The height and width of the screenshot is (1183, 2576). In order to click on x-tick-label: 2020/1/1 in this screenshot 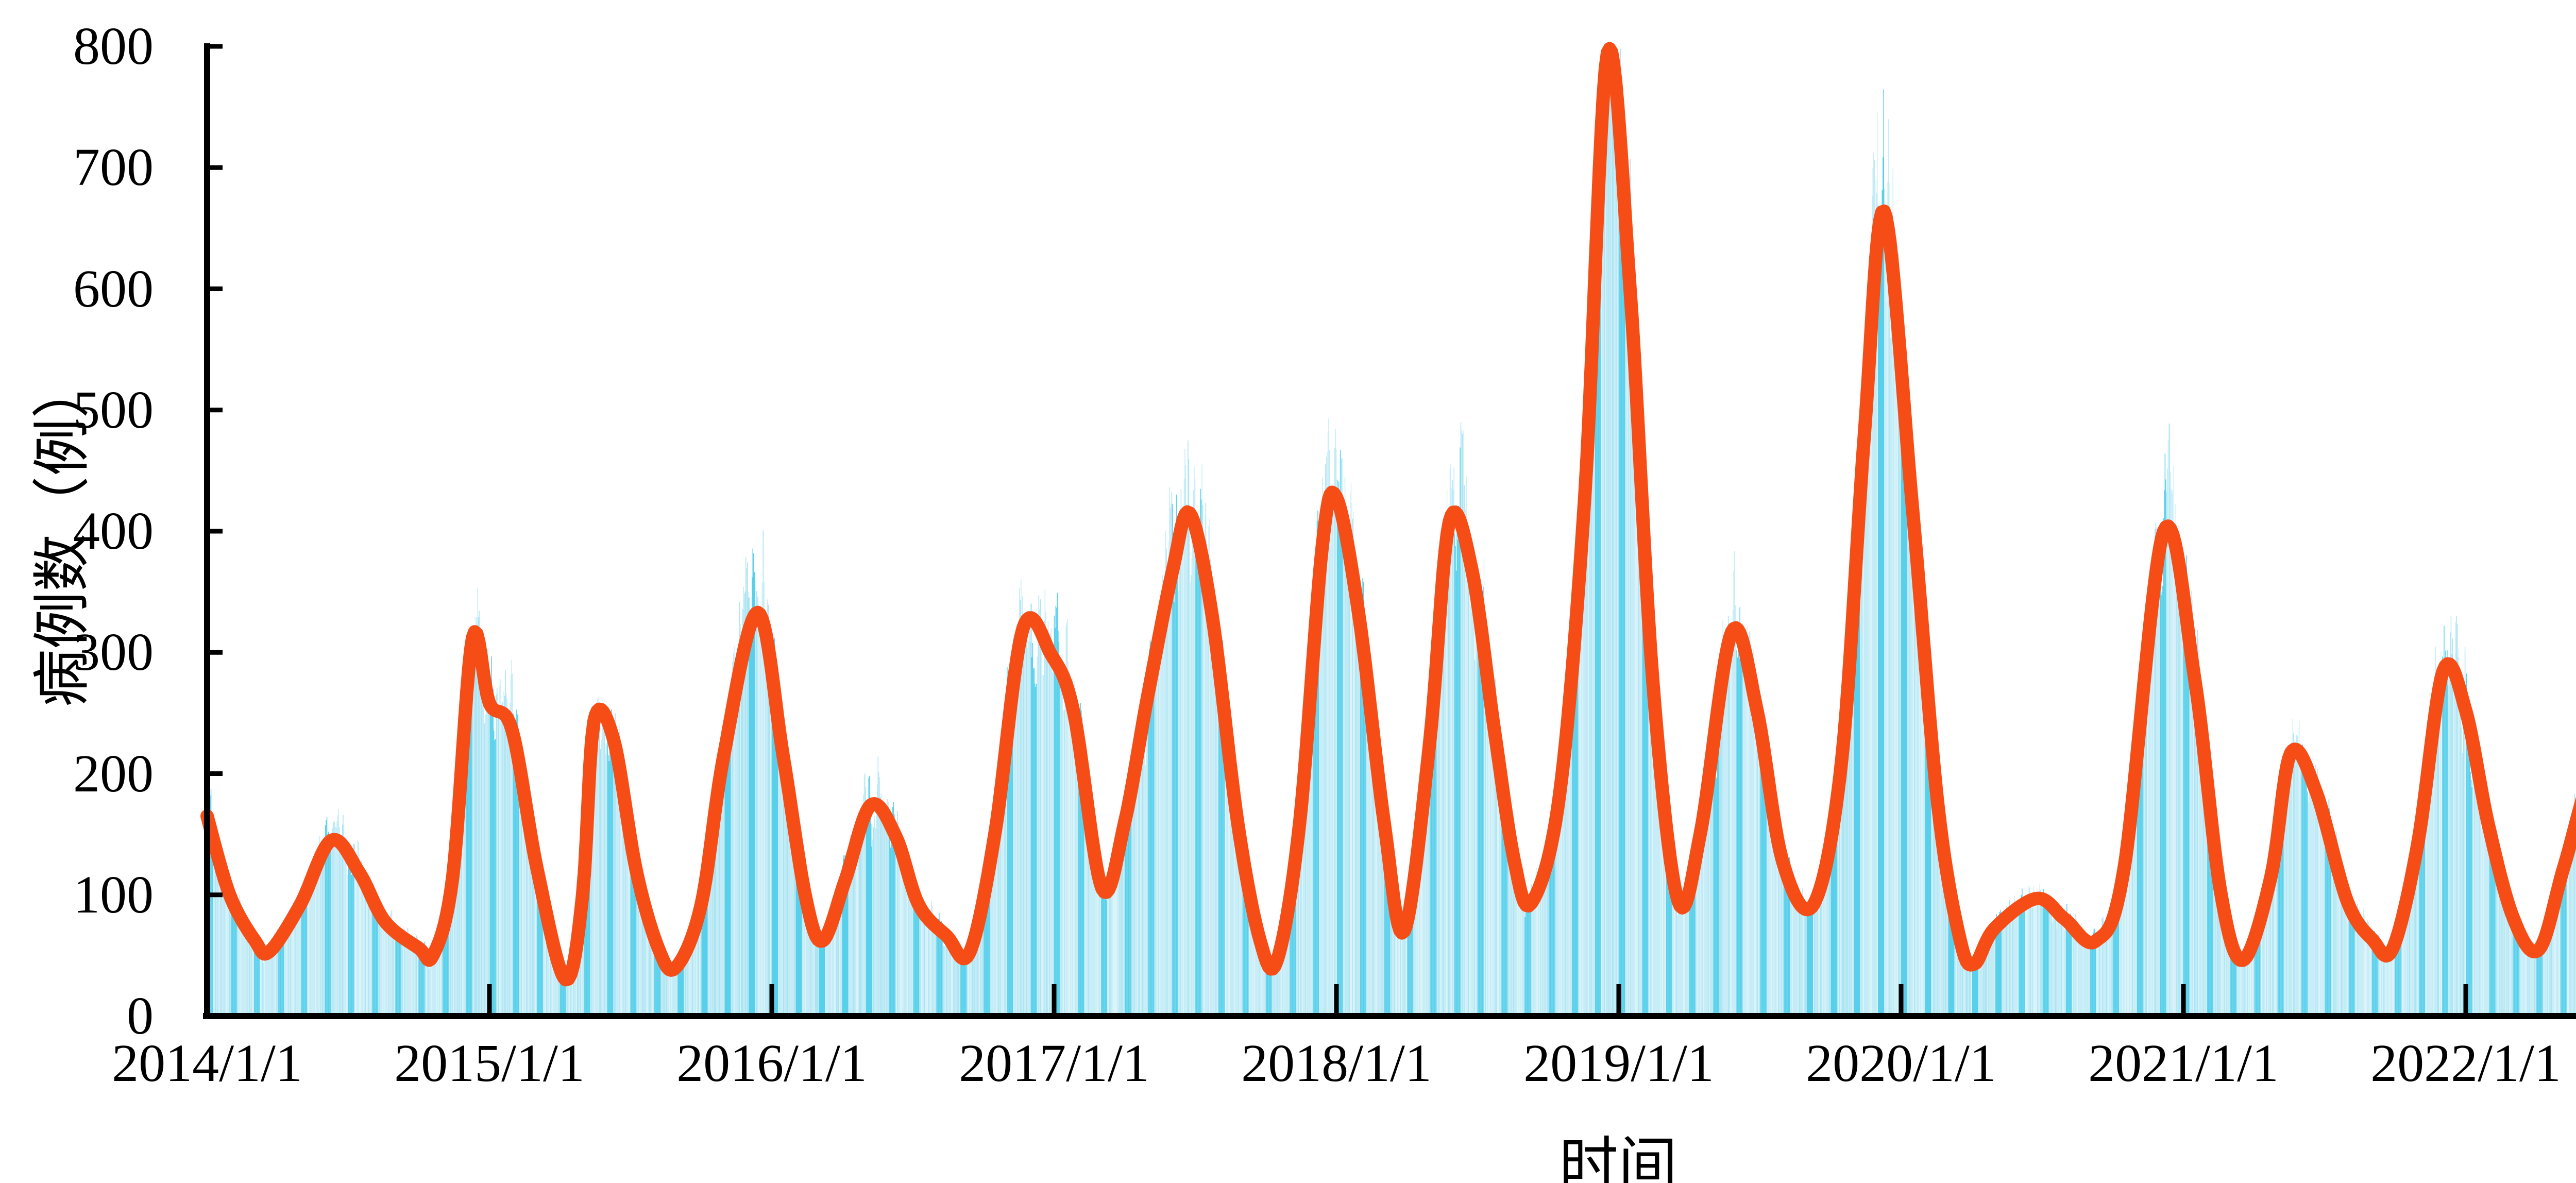, I will do `click(1901, 1063)`.